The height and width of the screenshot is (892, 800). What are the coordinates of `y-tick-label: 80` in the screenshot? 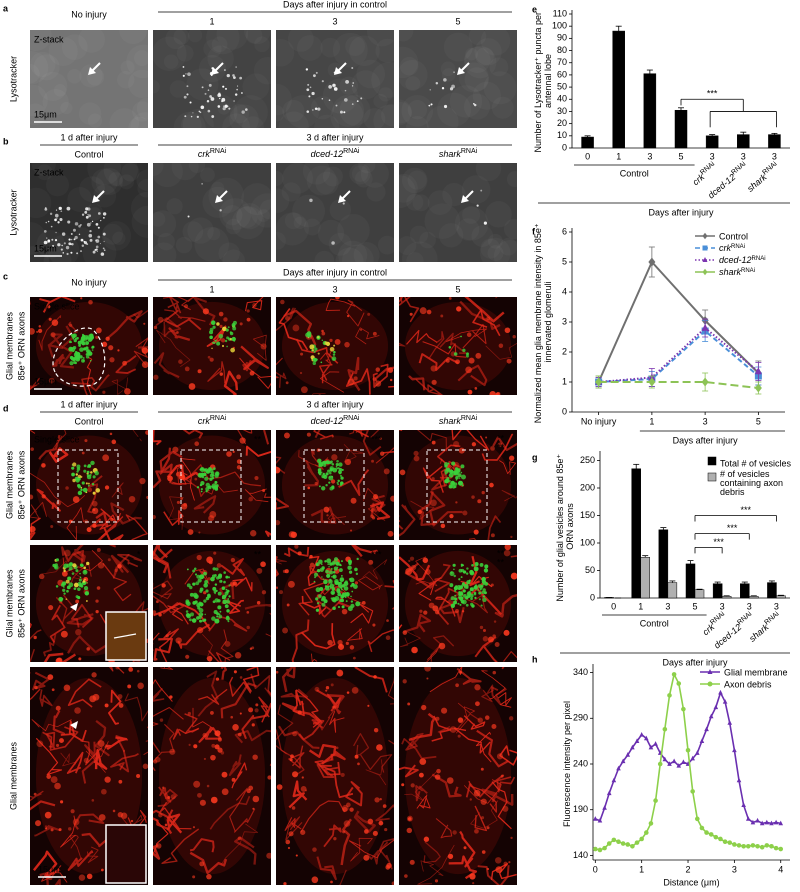 It's located at (562, 50).